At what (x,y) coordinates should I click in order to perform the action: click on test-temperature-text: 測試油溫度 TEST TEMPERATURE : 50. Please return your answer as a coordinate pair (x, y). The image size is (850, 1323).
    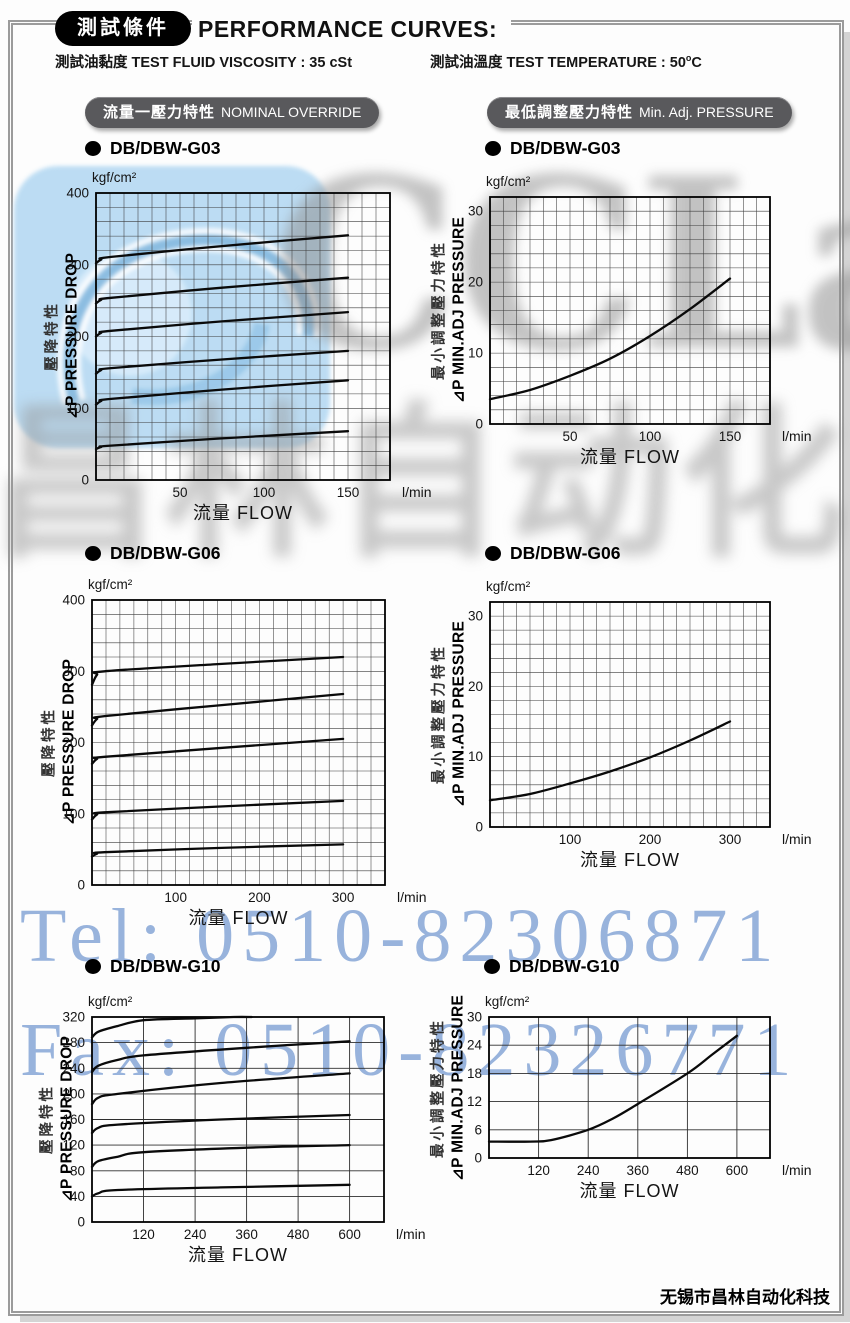
    Looking at the image, I should click on (558, 63).